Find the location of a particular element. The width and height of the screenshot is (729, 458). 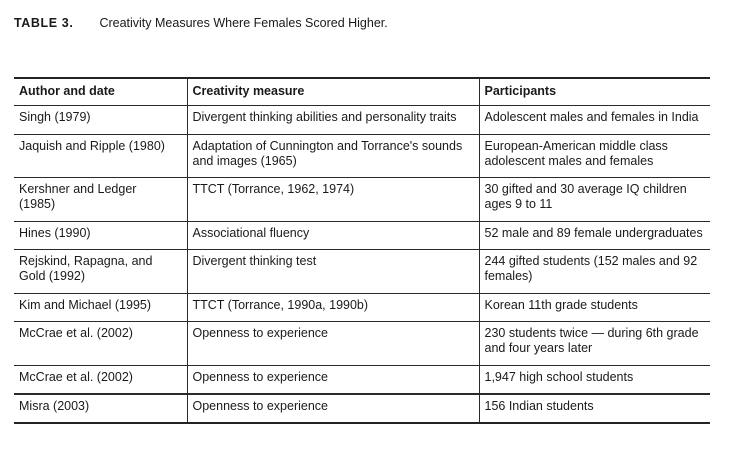

measure-cell: Divergent thinking test is located at coordinates (332, 271).